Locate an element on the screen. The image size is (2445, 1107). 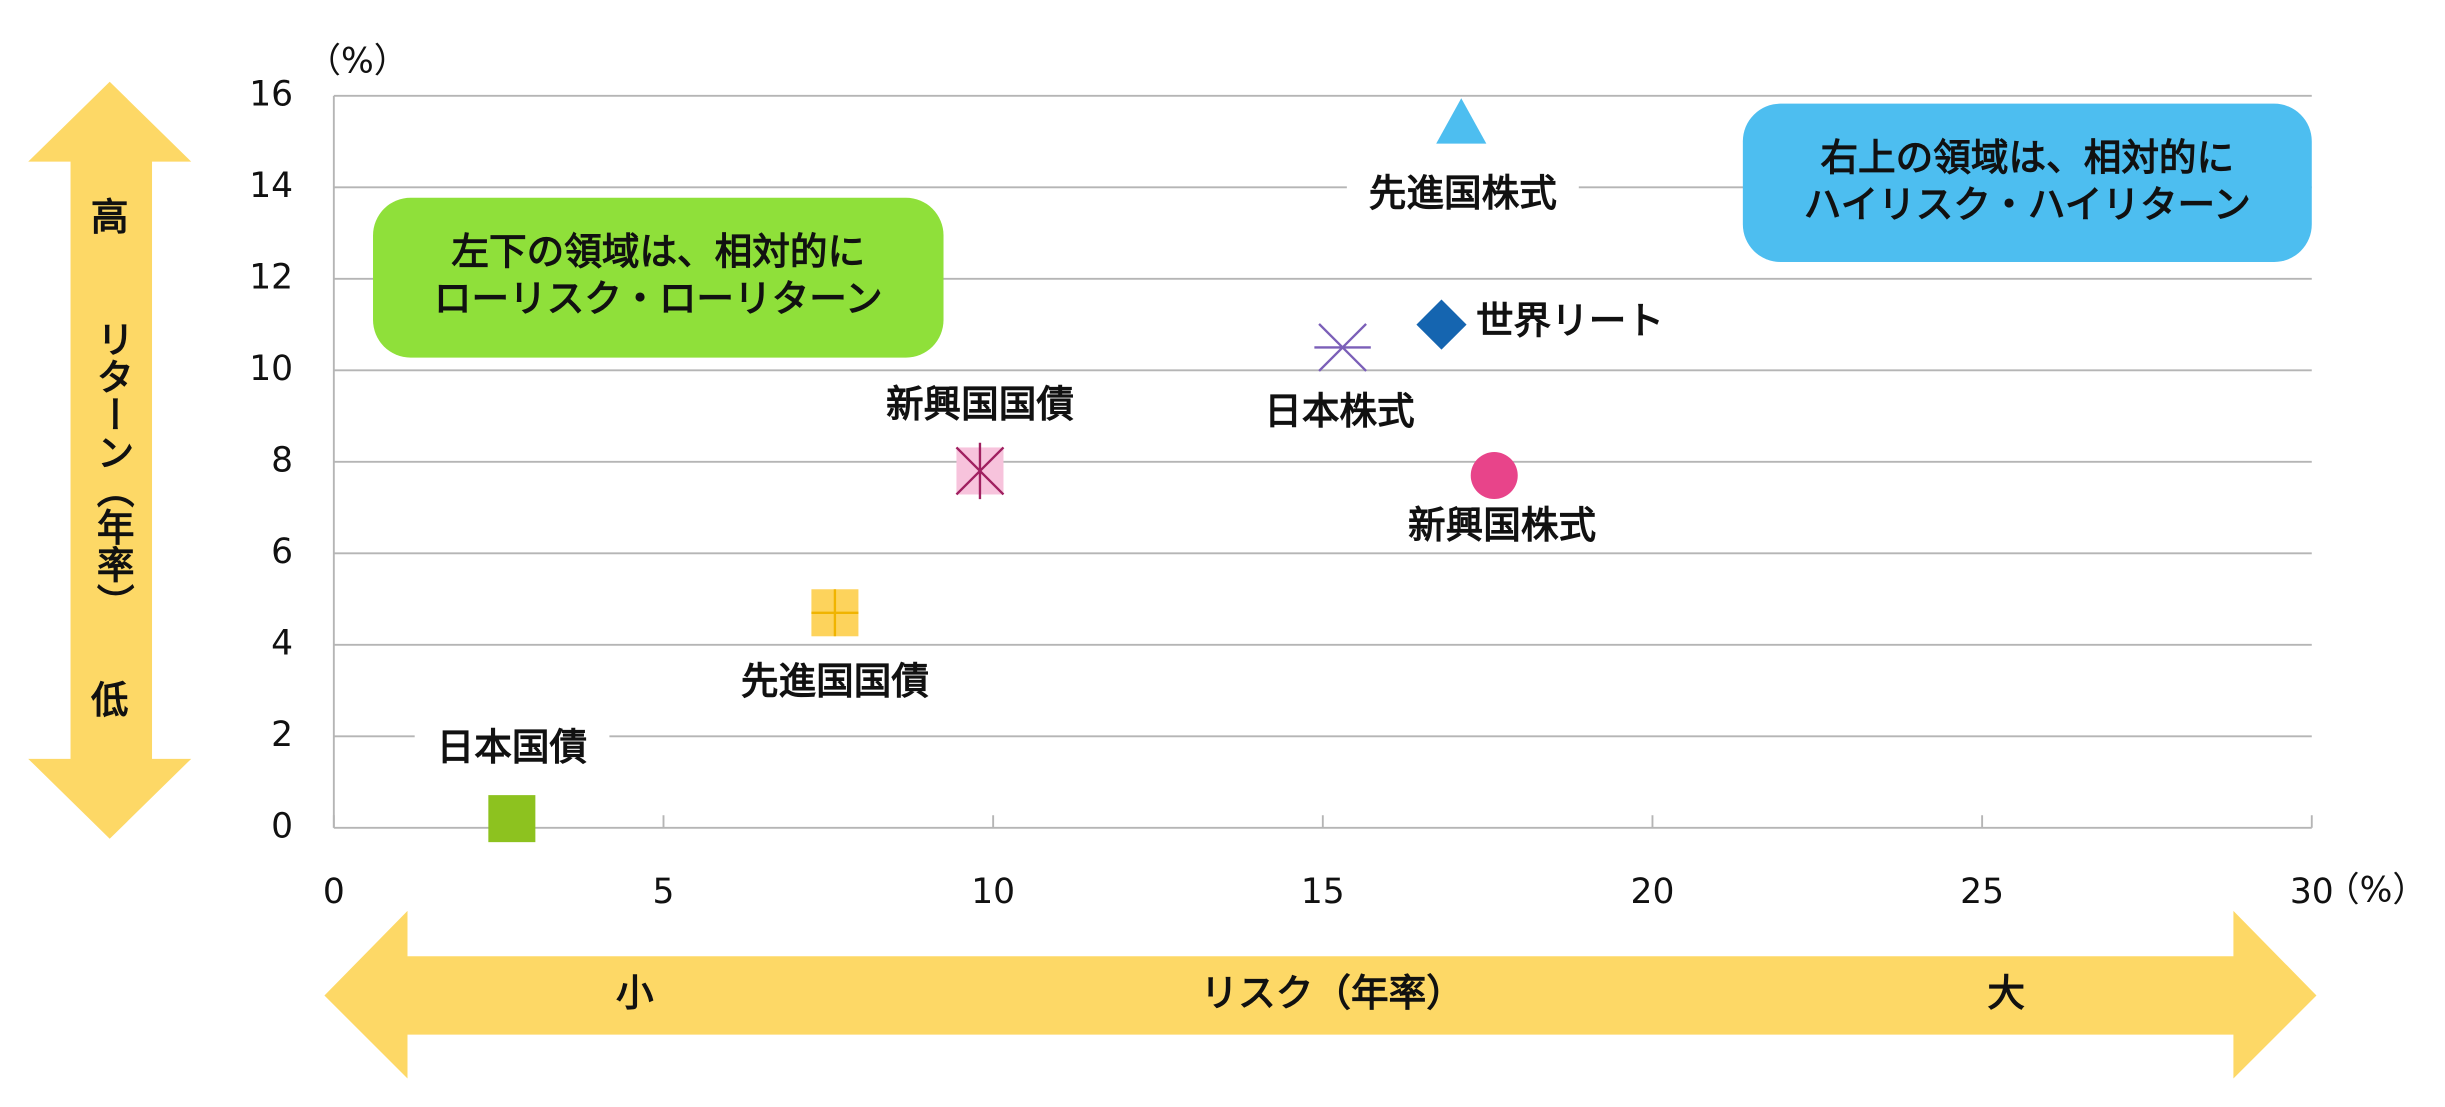
point-label: 新興国株式 is located at coordinates (1502, 525).